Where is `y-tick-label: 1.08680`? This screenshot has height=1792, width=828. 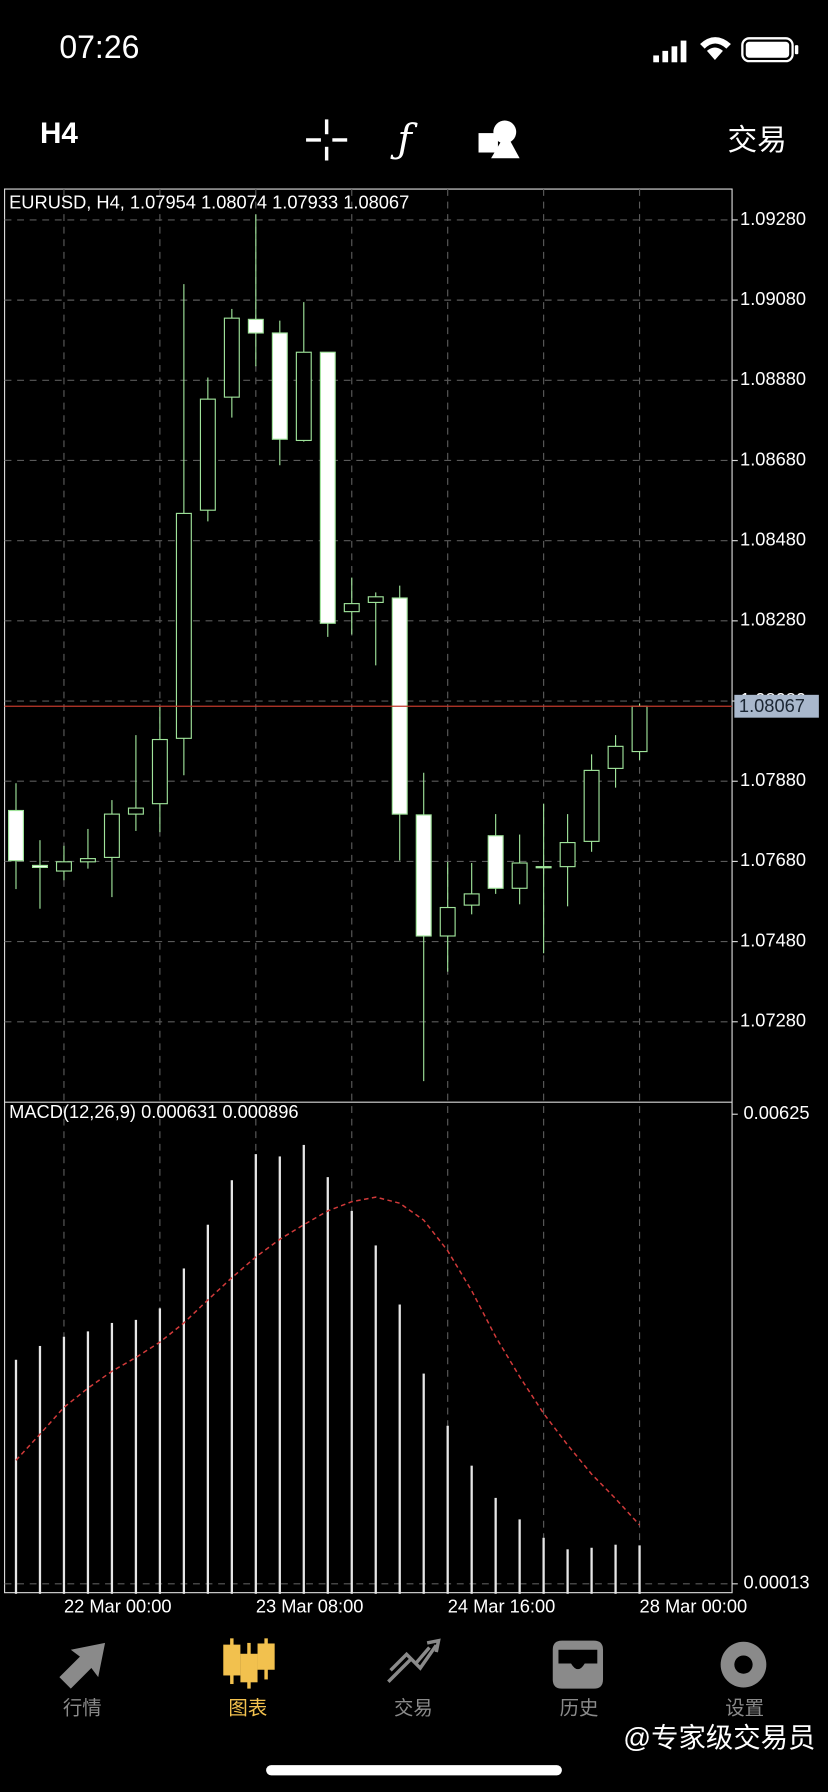
y-tick-label: 1.08680 is located at coordinates (773, 458).